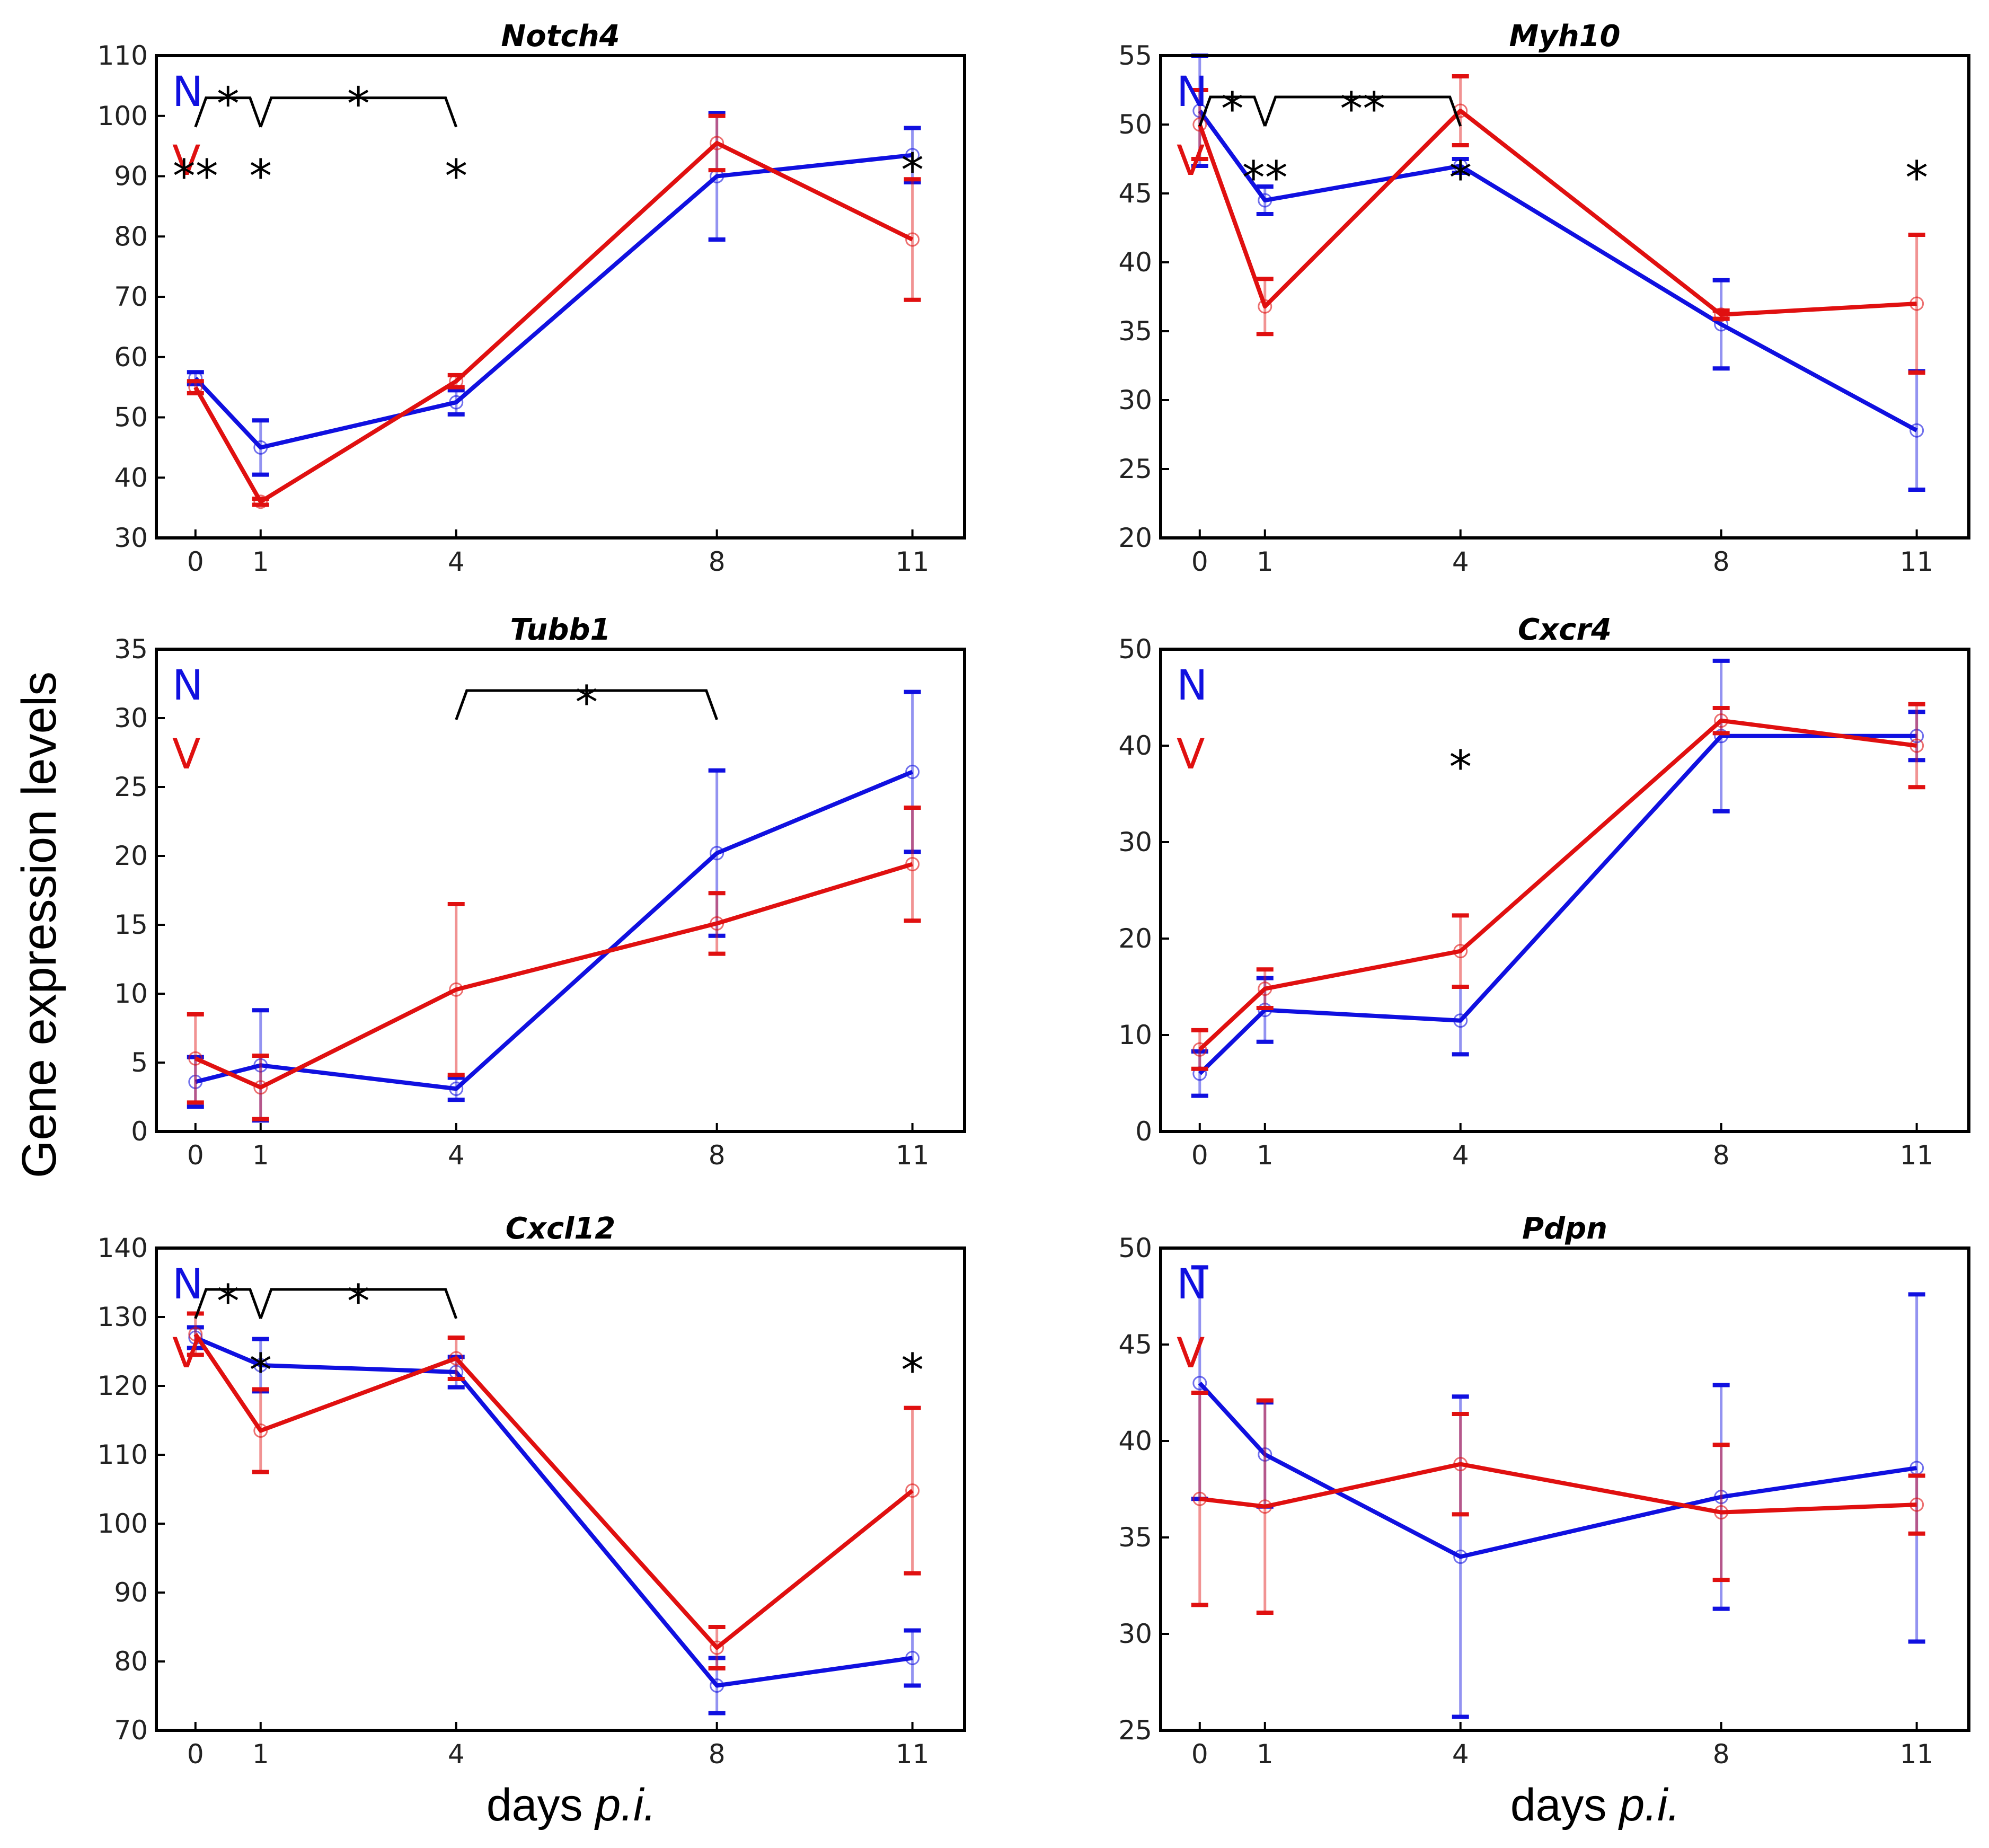 This screenshot has width=1989, height=1848. Describe the element at coordinates (561, 36) in the screenshot. I see `panel-title: Notch4` at that location.